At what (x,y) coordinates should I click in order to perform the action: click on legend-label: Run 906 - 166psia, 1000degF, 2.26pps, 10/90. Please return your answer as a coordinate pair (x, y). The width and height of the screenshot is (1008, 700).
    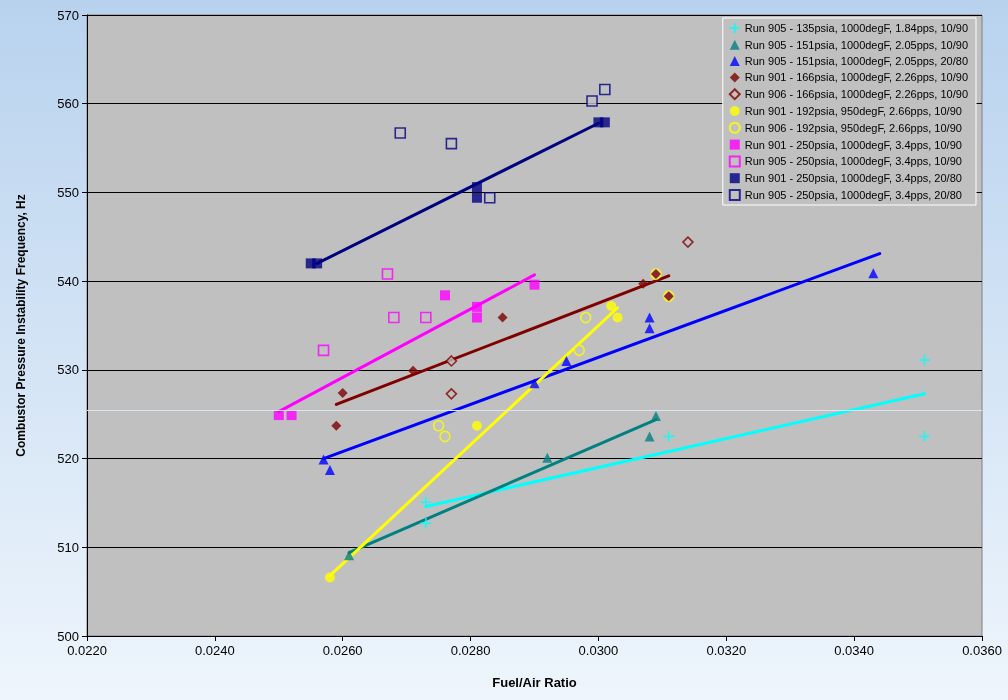
    Looking at the image, I should click on (856, 94).